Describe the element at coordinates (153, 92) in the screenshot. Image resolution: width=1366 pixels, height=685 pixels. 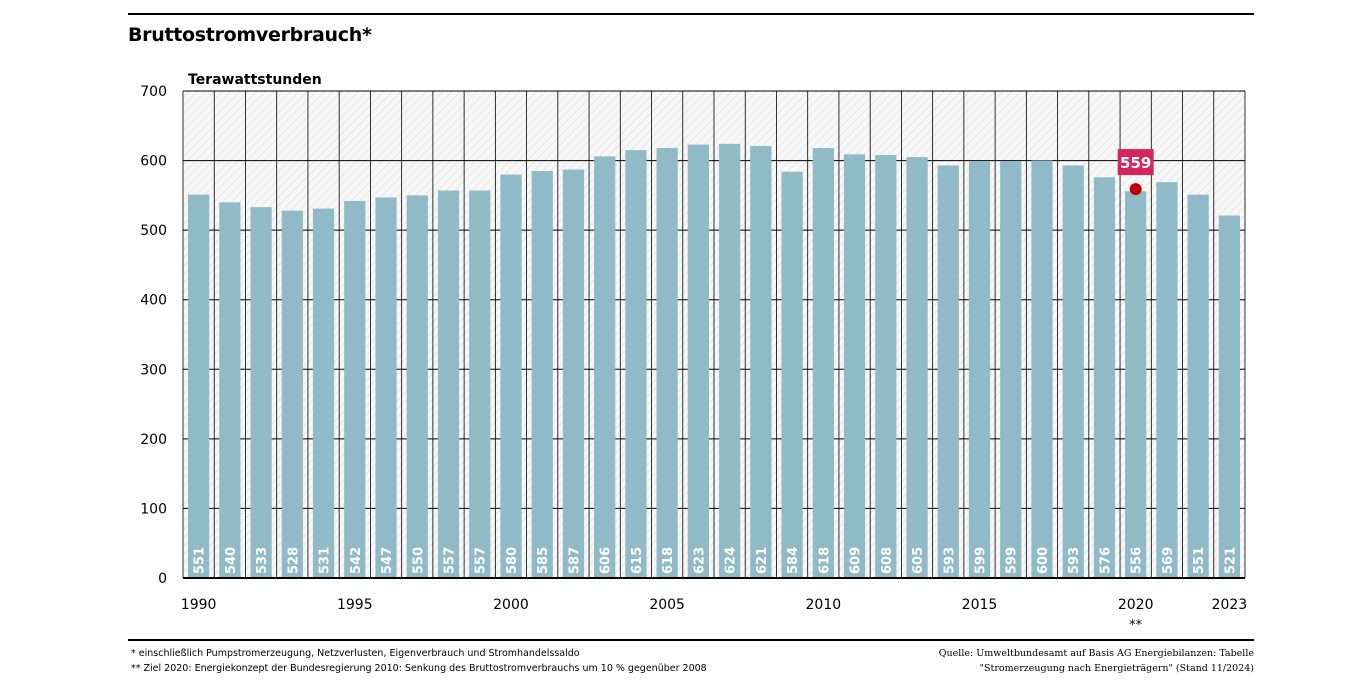
I see `y-tick-label: 700` at that location.